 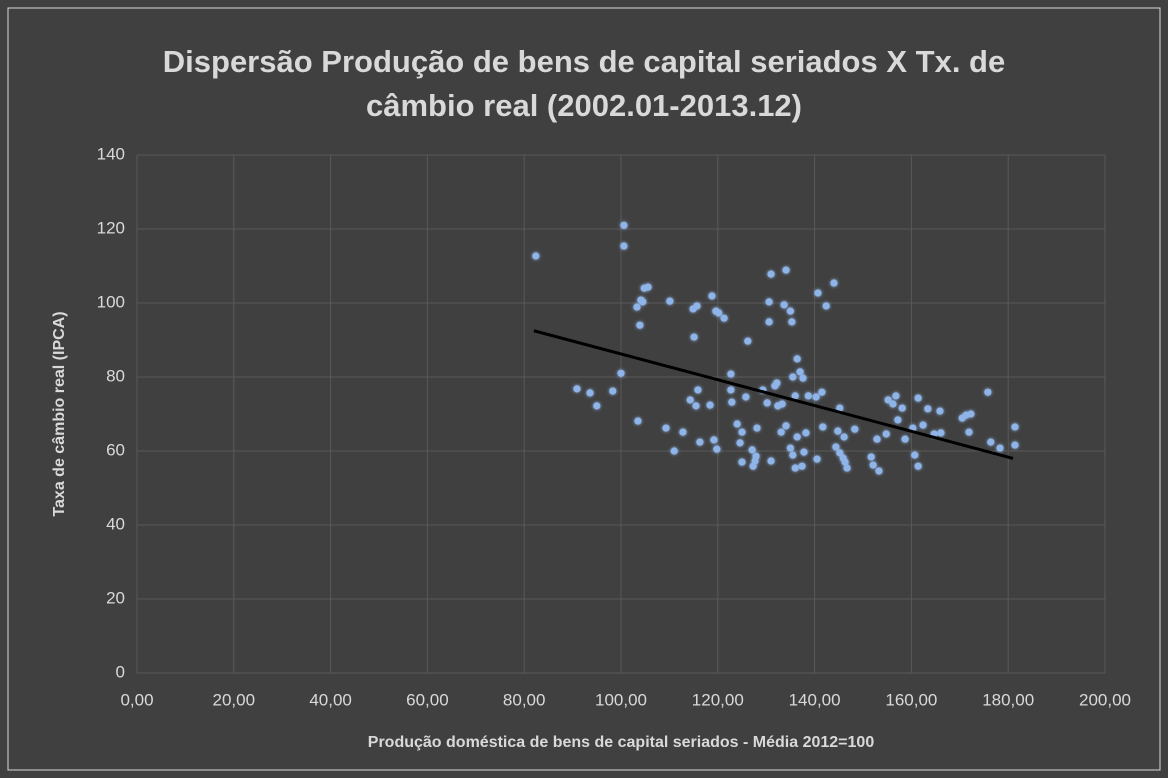 What do you see at coordinates (111, 153) in the screenshot?
I see `y-tick-label: 140` at bounding box center [111, 153].